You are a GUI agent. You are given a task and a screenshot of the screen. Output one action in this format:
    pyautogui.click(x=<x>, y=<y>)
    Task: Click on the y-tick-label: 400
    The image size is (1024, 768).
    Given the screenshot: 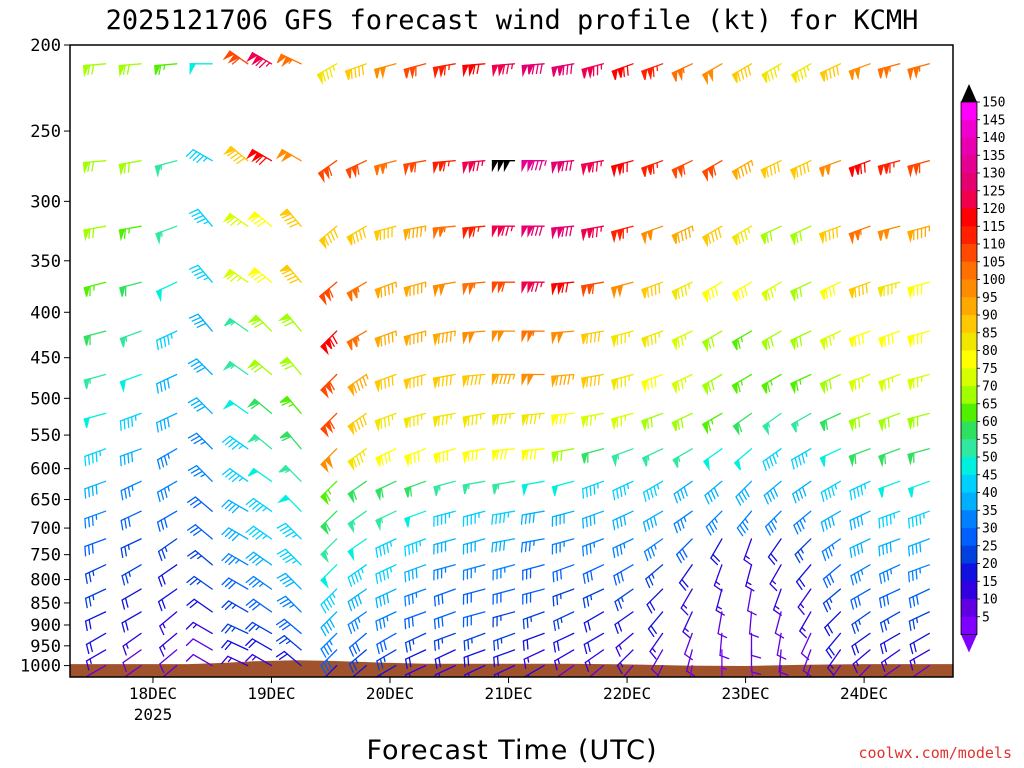 What is the action you would take?
    pyautogui.click(x=45, y=313)
    